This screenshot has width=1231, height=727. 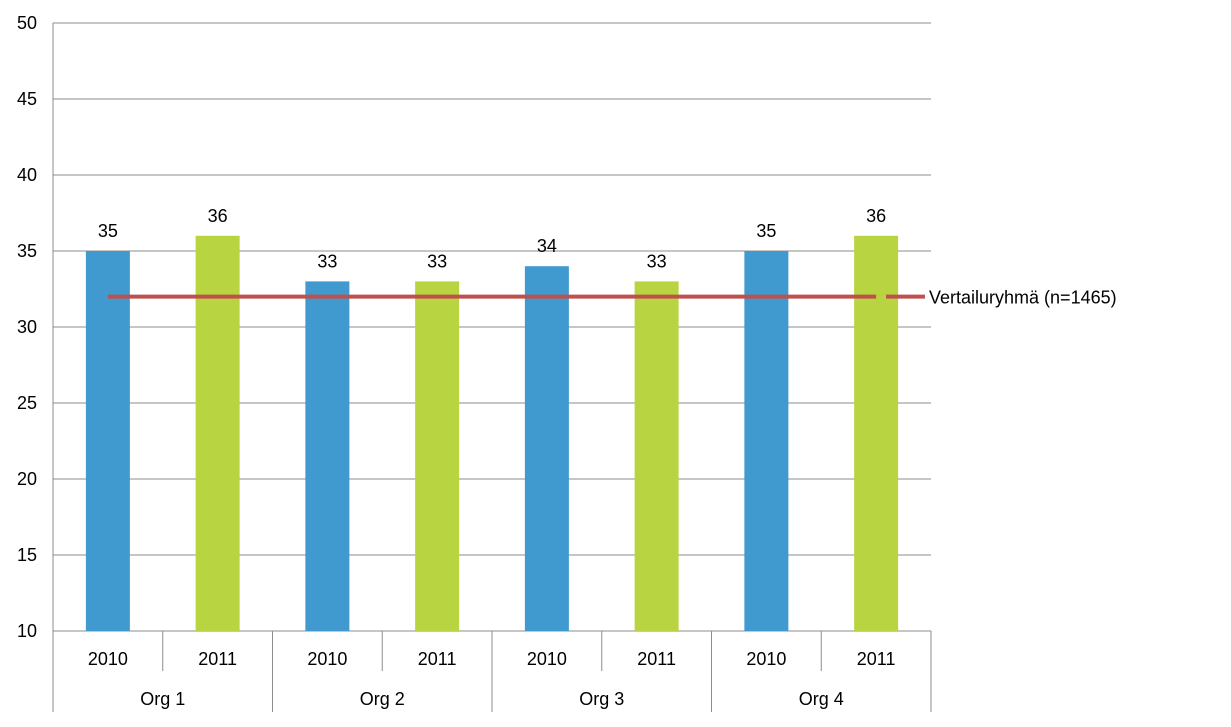 What do you see at coordinates (27, 99) in the screenshot?
I see `y-tick-label: 45` at bounding box center [27, 99].